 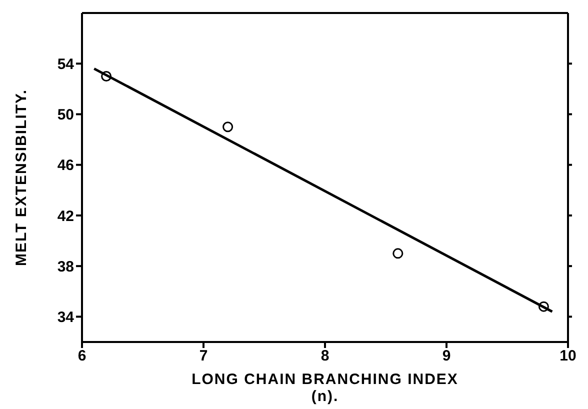 What do you see at coordinates (325, 356) in the screenshot?
I see `x-tick-label: 8` at bounding box center [325, 356].